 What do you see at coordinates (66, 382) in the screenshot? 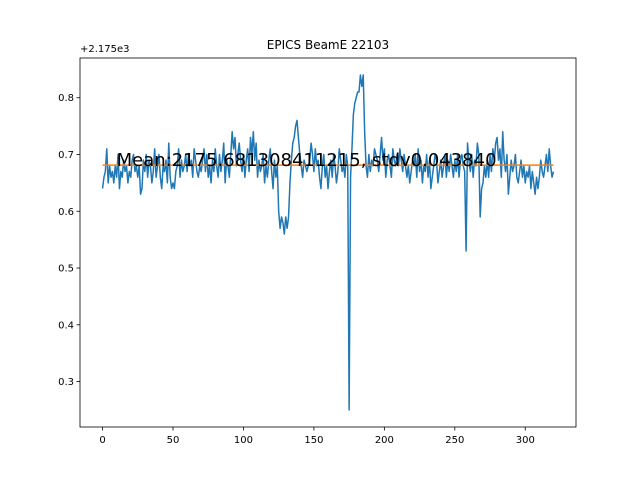
I see `y-tick-label: 0.3` at bounding box center [66, 382].